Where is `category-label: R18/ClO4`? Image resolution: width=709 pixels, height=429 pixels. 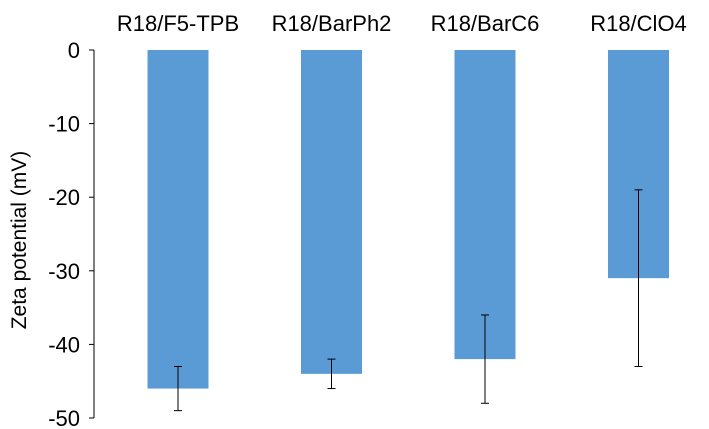
category-label: R18/ClO4 is located at coordinates (638, 23).